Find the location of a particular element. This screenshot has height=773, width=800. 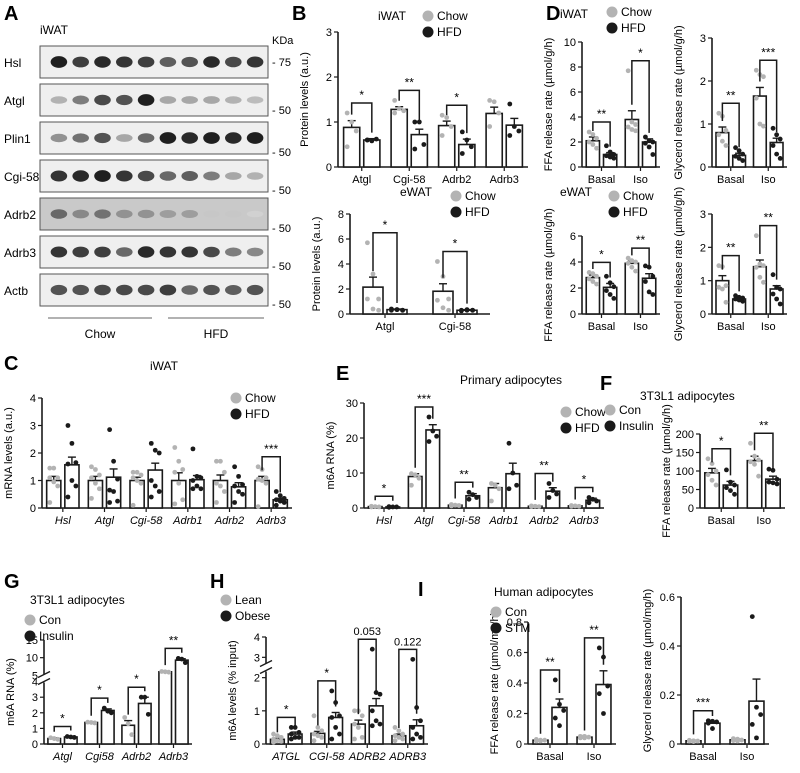

chart-title: eWAT is located at coordinates (576, 192).